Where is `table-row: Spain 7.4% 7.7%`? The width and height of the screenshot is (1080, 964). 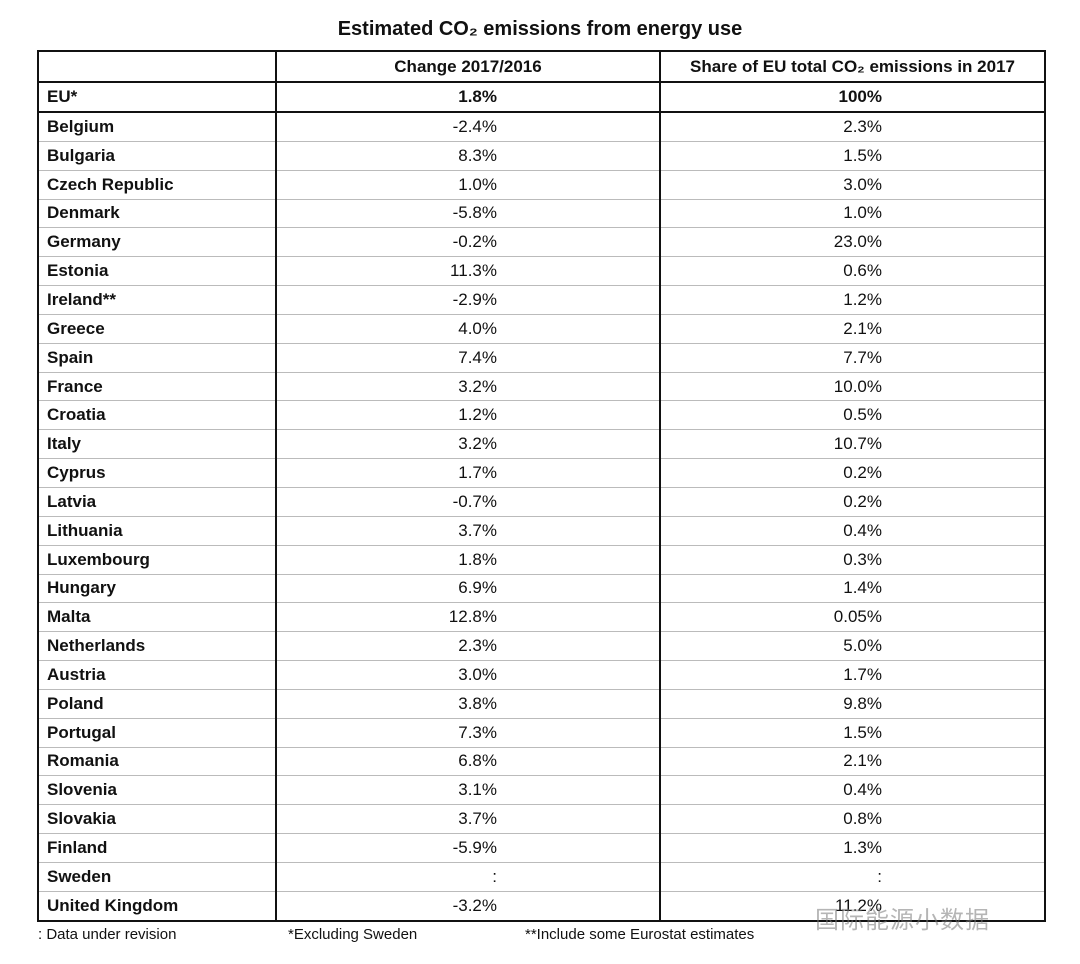 table-row: Spain 7.4% 7.7% is located at coordinates (541, 357).